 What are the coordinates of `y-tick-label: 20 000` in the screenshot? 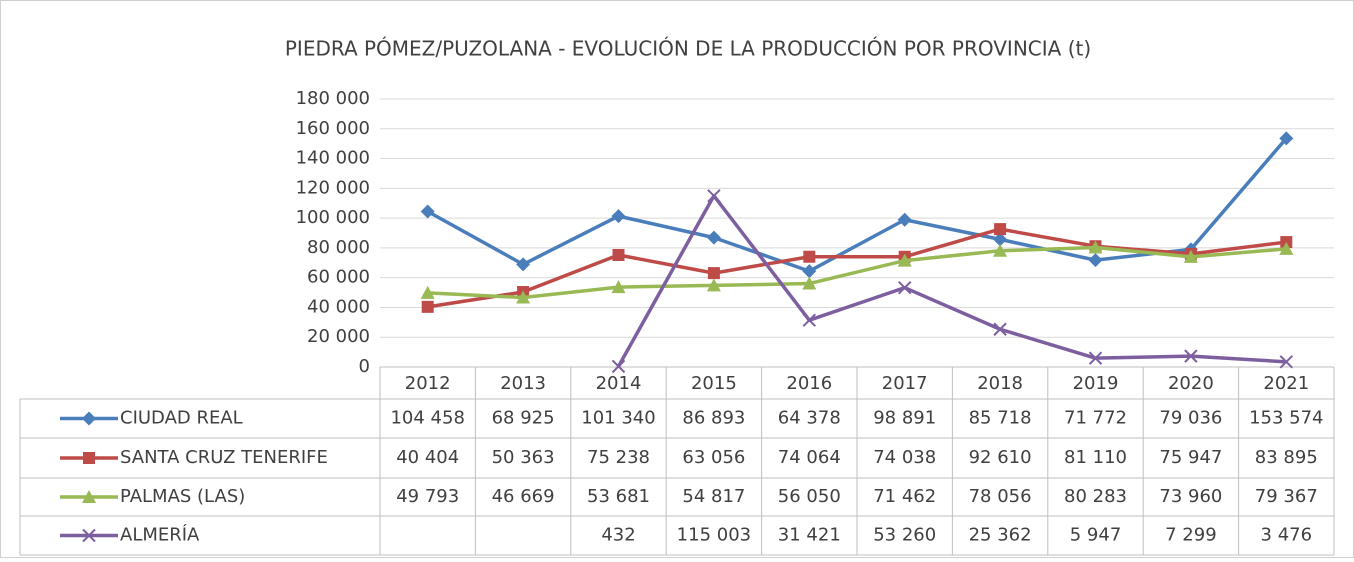 It's located at (338, 336).